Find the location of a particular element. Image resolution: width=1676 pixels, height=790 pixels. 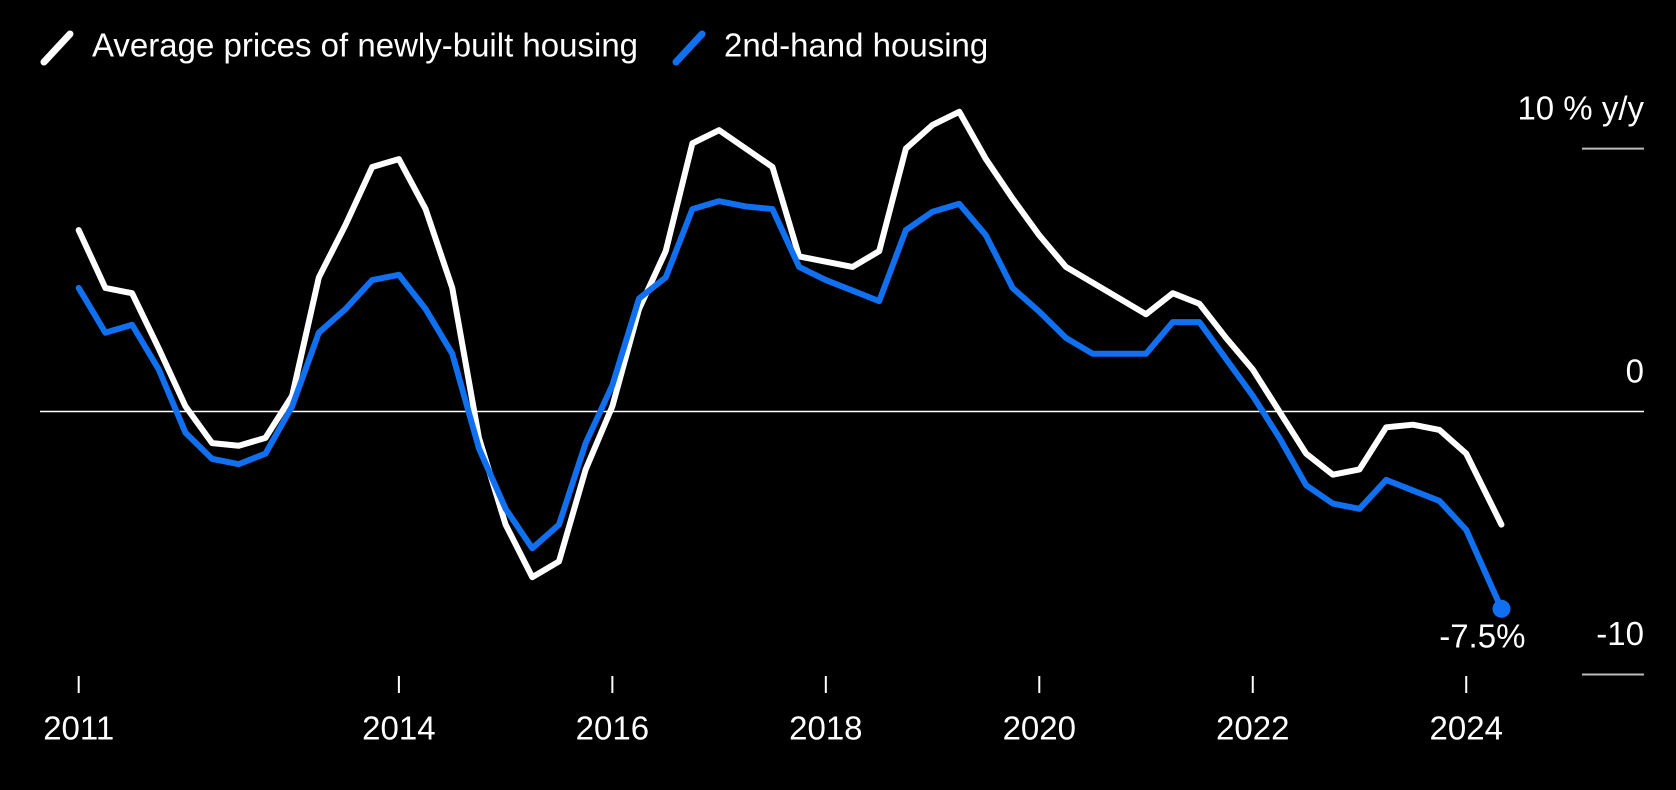

y-tick-label: 10 % y/y is located at coordinates (1580, 107).